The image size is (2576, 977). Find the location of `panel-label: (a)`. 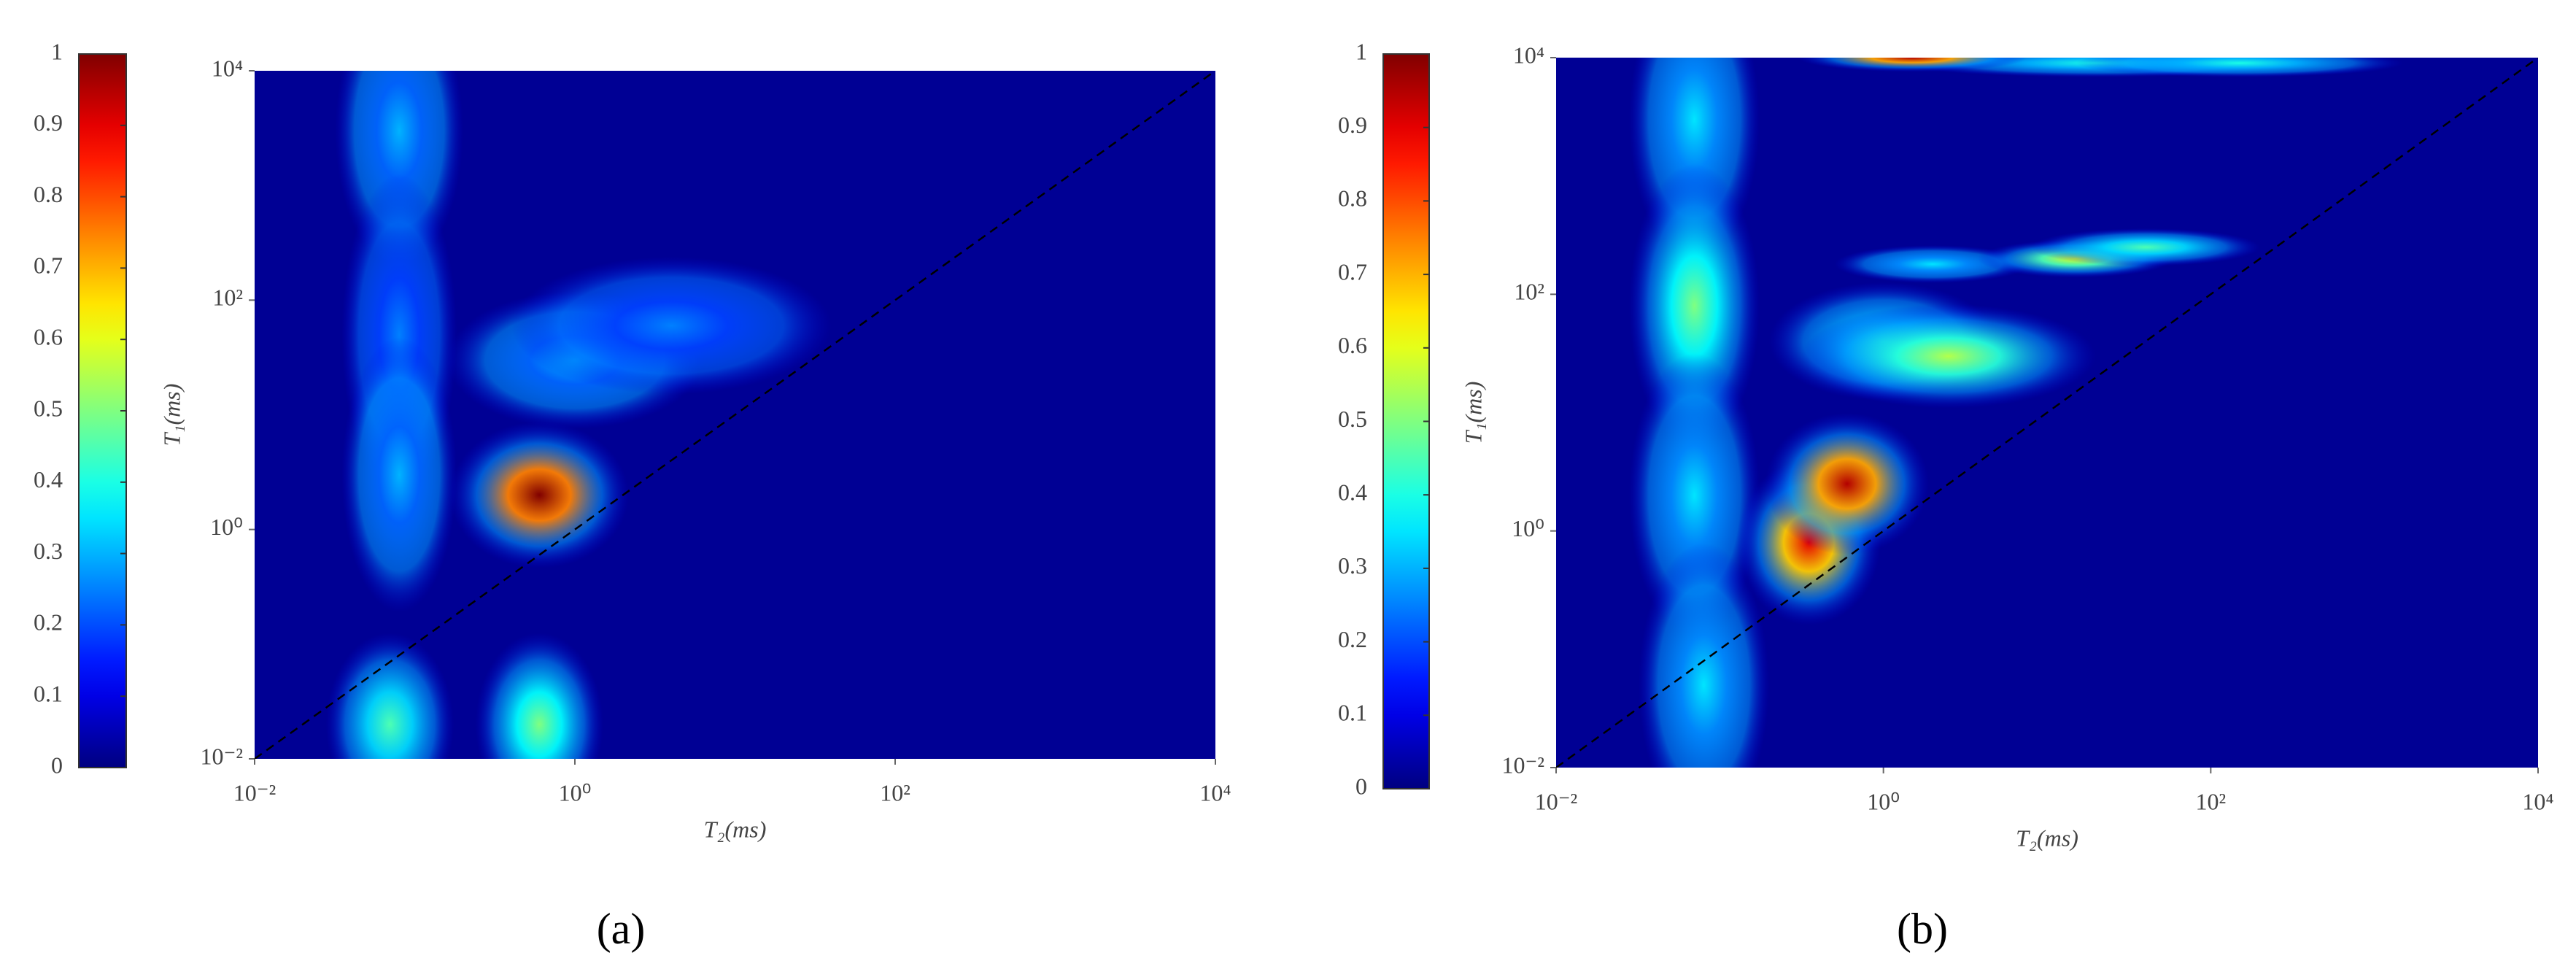

panel-label: (a) is located at coordinates (621, 929).